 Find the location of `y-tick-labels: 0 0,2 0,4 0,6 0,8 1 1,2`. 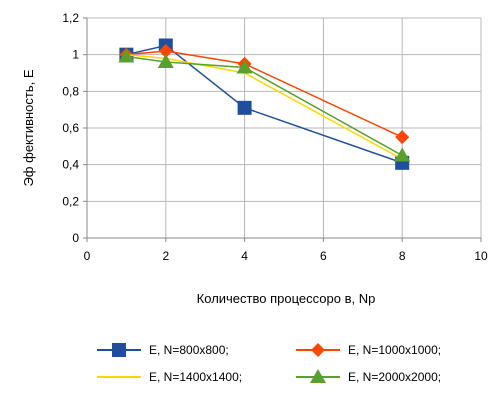

y-tick-labels: 0 0,2 0,4 0,6 0,8 1 1,2 is located at coordinates (70, 128).